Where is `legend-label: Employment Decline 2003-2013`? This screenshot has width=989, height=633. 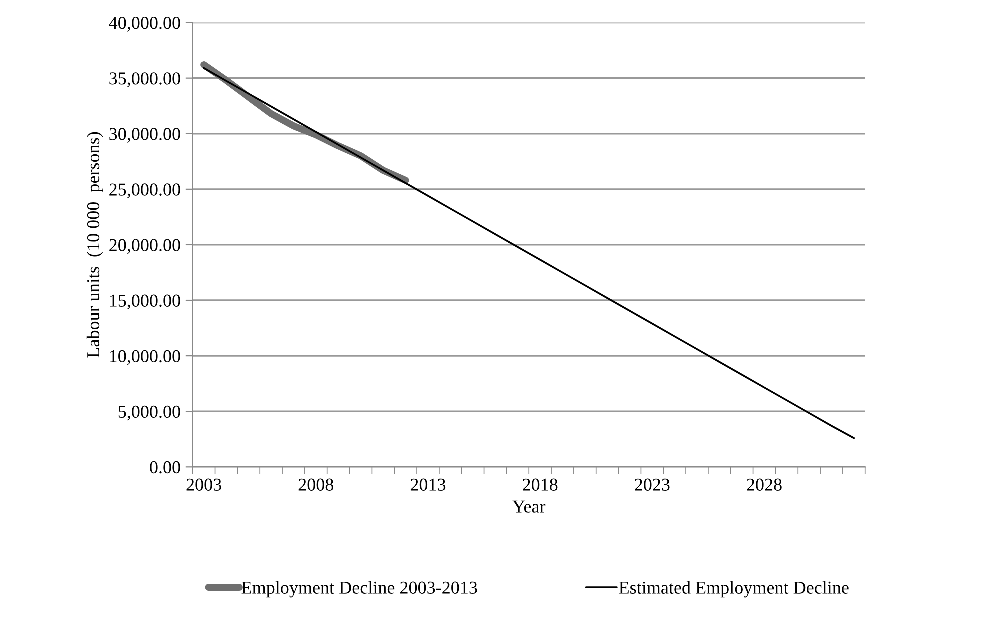
legend-label: Employment Decline 2003-2013 is located at coordinates (360, 589).